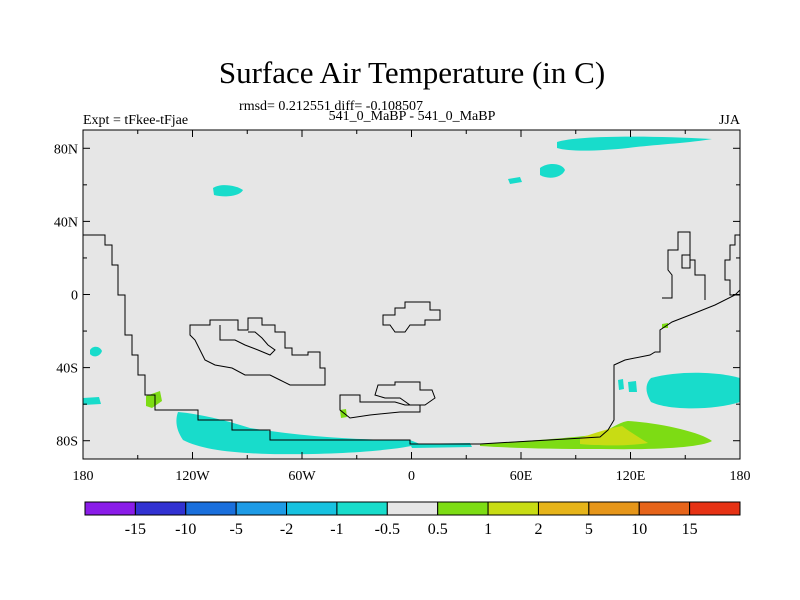  Describe the element at coordinates (521, 476) in the screenshot. I see `lon-tick-label: 60E` at that location.